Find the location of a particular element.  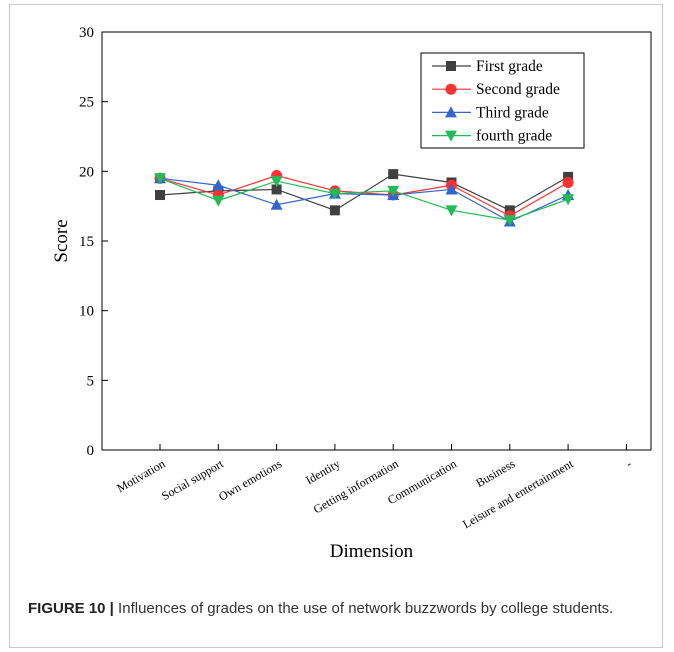

x-axis-title: Dimension is located at coordinates (372, 551).